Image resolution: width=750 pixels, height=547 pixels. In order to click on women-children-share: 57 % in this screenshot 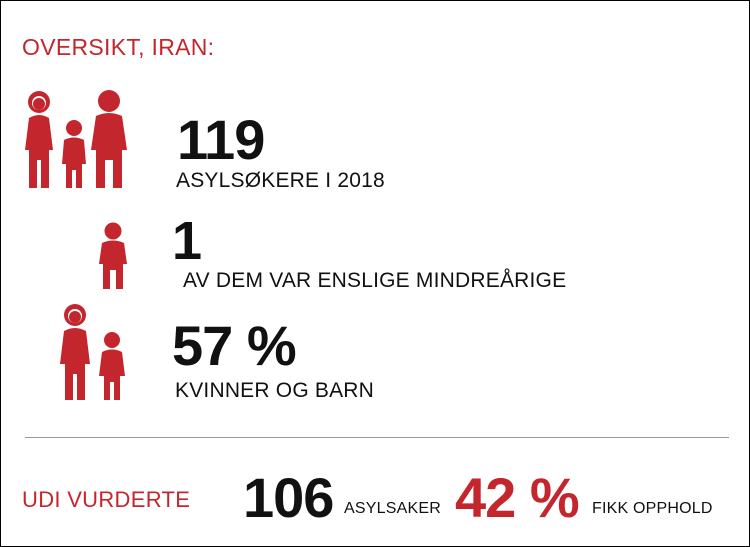, I will do `click(234, 345)`.